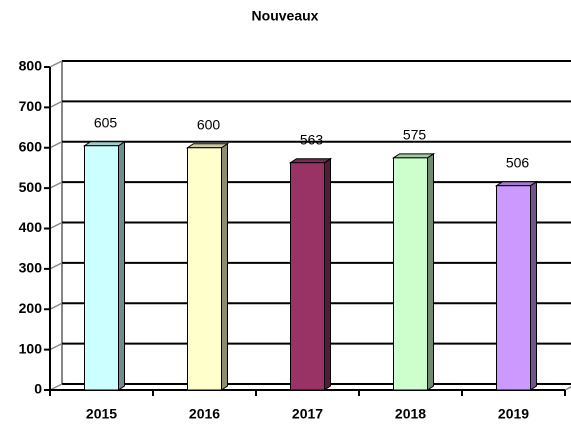 The height and width of the screenshot is (428, 571). Describe the element at coordinates (106, 122) in the screenshot. I see `value-label: 605` at that location.